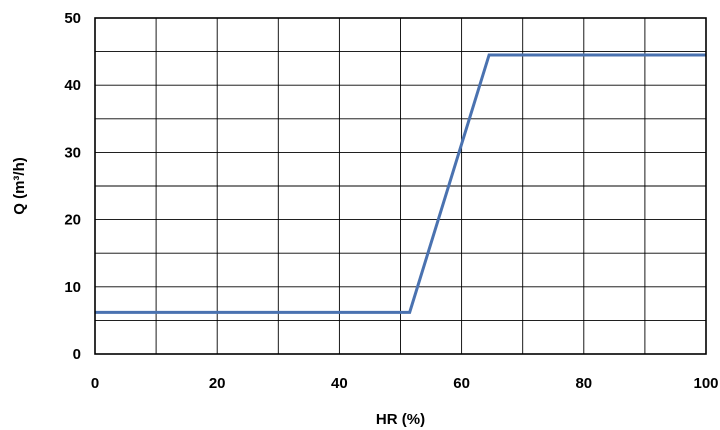 This screenshot has height=430, width=720. I want to click on y-axis-title: Q (m³/h), so click(19, 186).